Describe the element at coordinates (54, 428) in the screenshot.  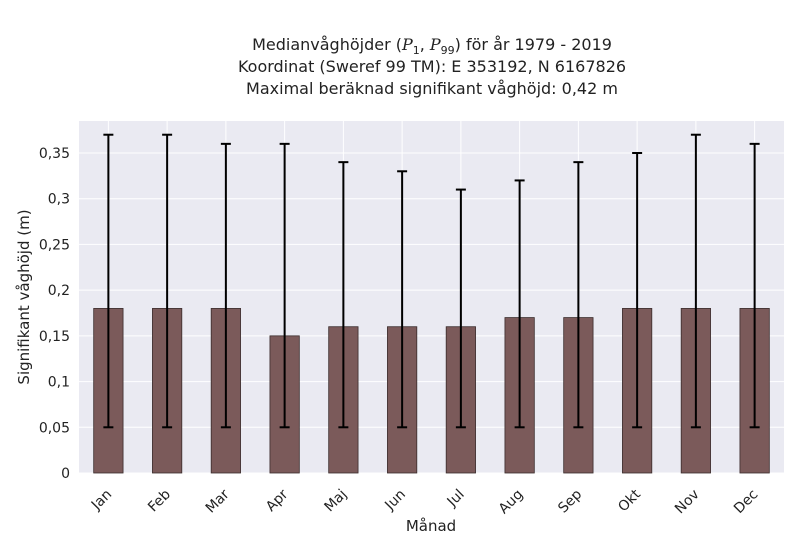
I see `y-tick-label: 0,05` at that location.